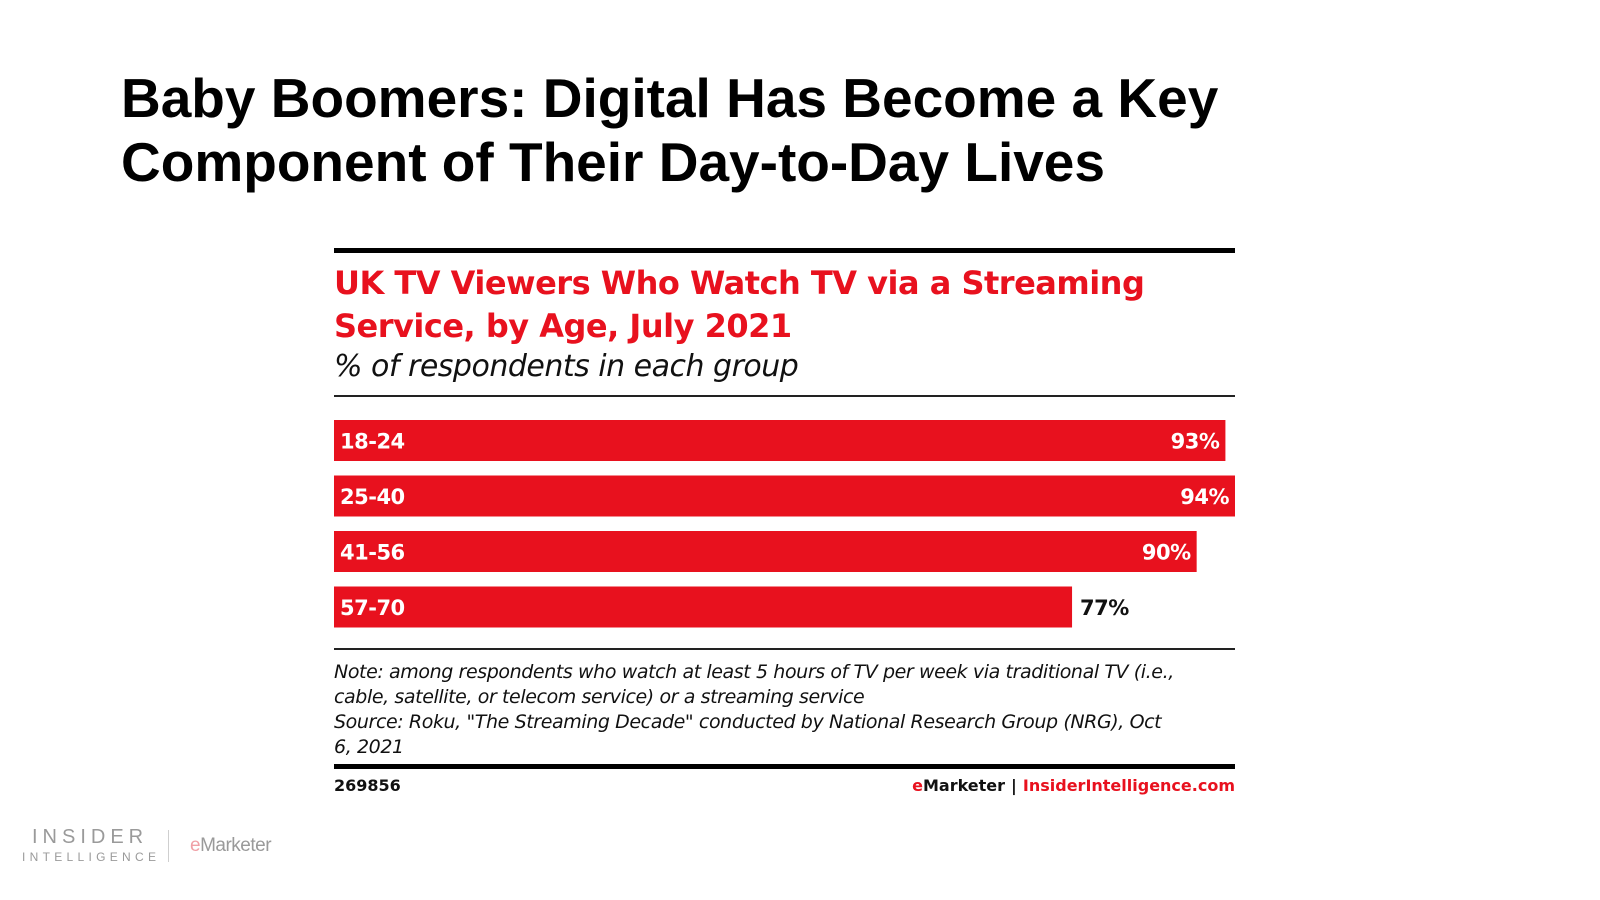  What do you see at coordinates (372, 608) in the screenshot?
I see `category-label: 57-70` at bounding box center [372, 608].